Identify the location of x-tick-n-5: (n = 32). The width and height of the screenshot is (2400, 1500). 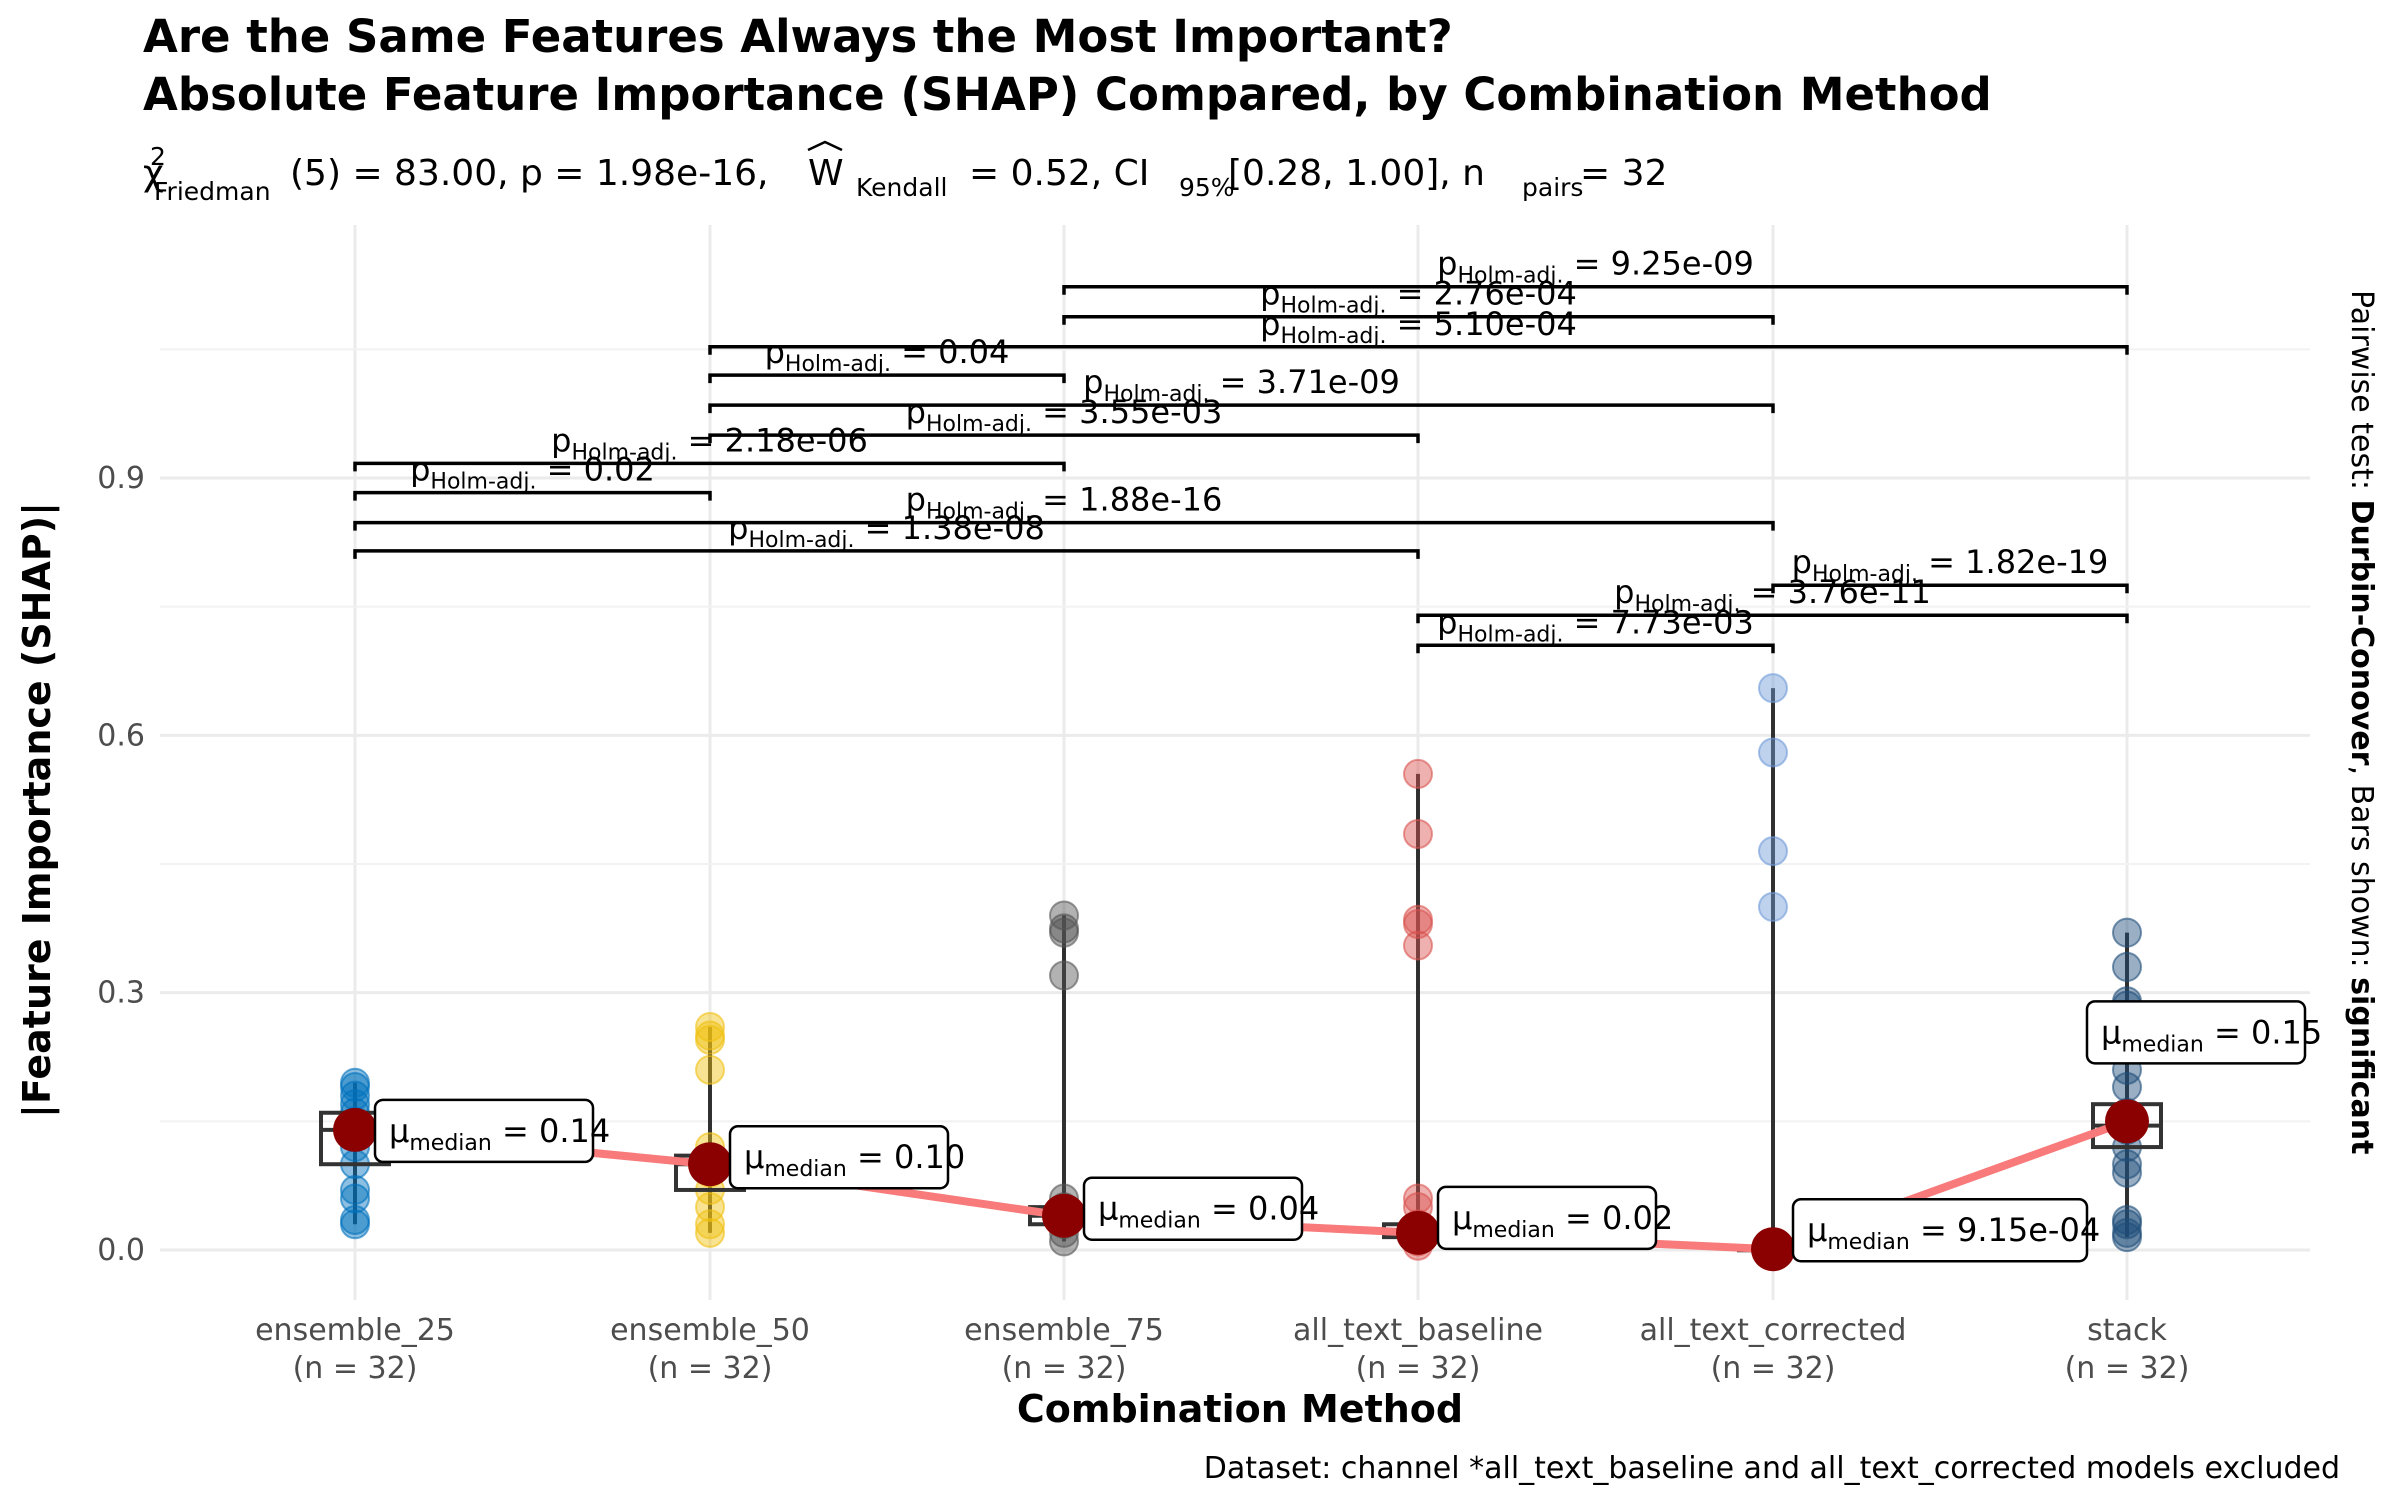
(2127, 1368).